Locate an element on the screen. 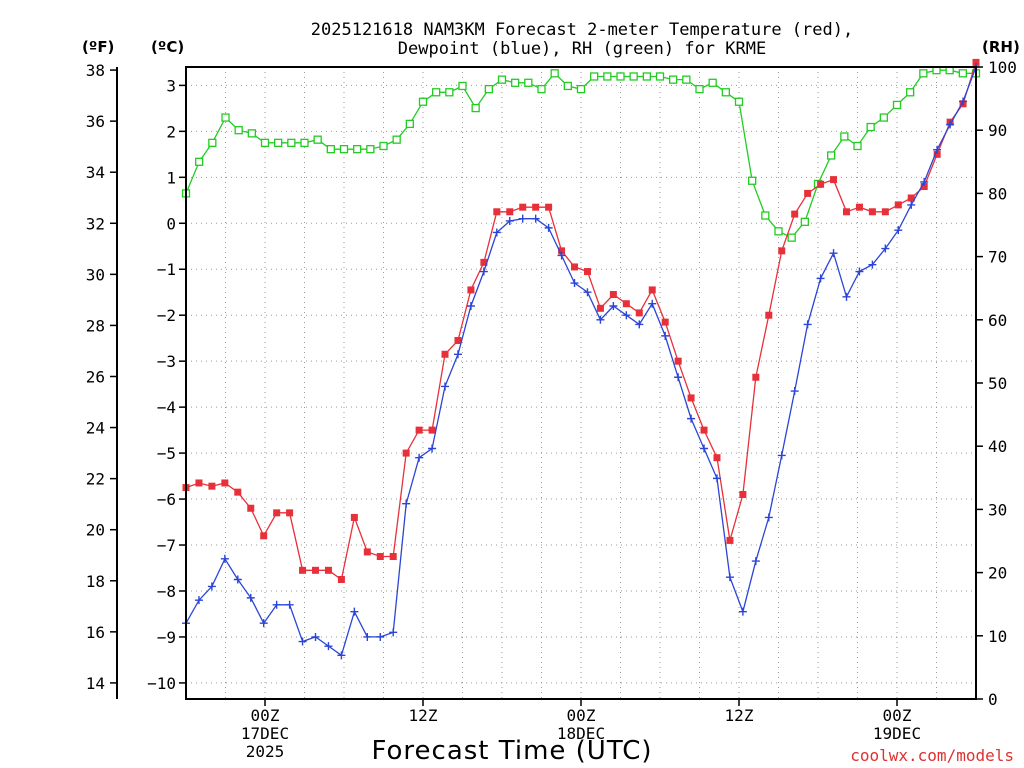 This screenshot has height=768, width=1024. chart-title-line2: Dewpoint (blue), RH (green) for KRME is located at coordinates (582, 49).